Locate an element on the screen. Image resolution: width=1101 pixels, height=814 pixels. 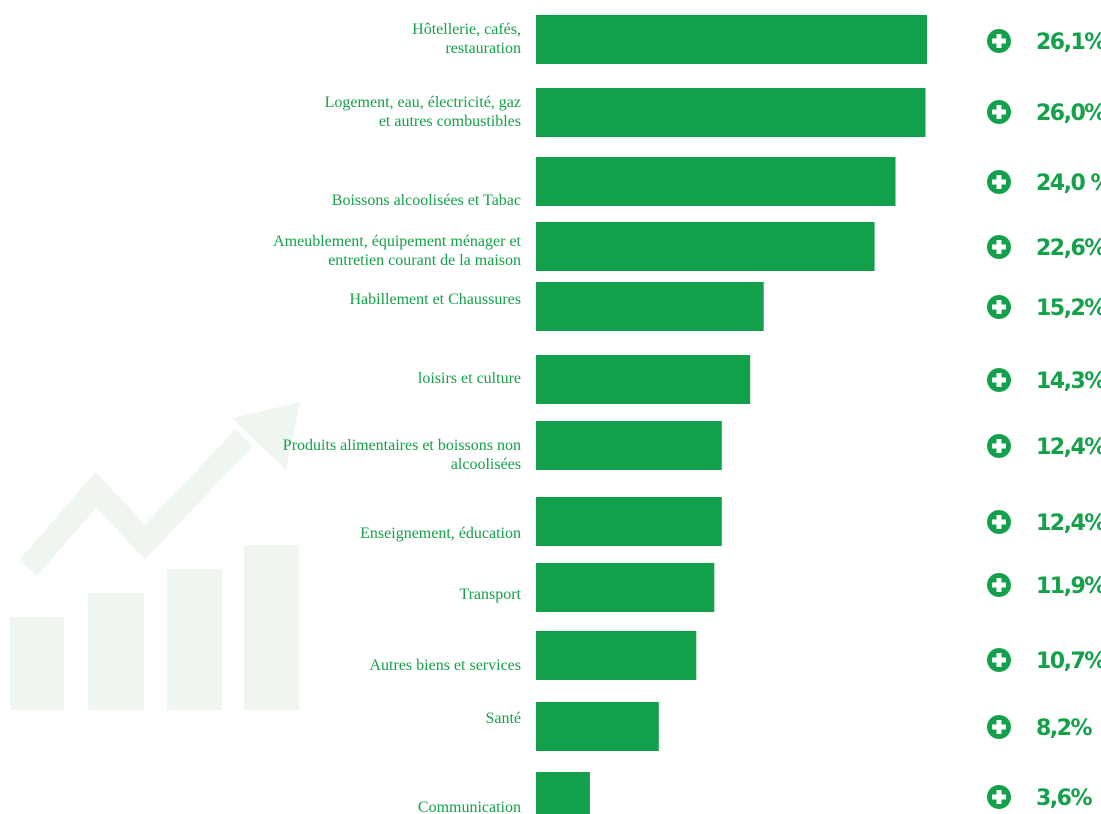
value-label: 22,6% is located at coordinates (1068, 248).